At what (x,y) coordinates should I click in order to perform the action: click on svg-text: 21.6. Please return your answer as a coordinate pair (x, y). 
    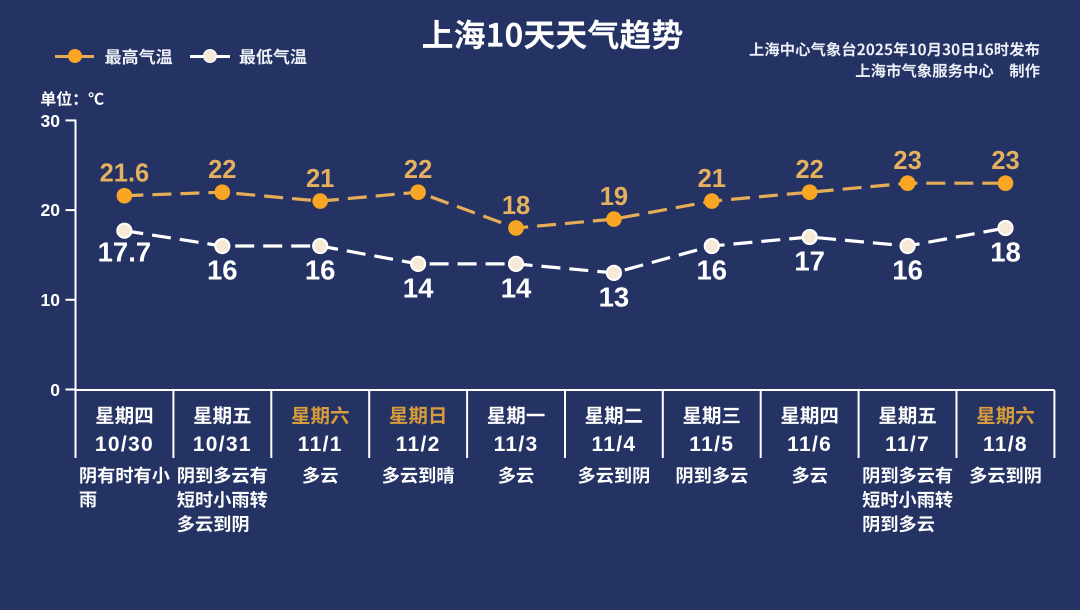
    Looking at the image, I should click on (125, 174).